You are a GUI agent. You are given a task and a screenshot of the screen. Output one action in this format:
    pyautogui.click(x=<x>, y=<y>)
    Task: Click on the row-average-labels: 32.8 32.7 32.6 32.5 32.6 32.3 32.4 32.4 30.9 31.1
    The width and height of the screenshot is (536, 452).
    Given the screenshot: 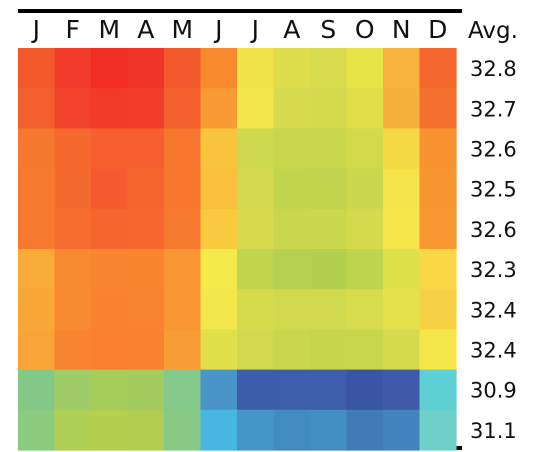 What is the action you would take?
    pyautogui.click(x=493, y=250)
    